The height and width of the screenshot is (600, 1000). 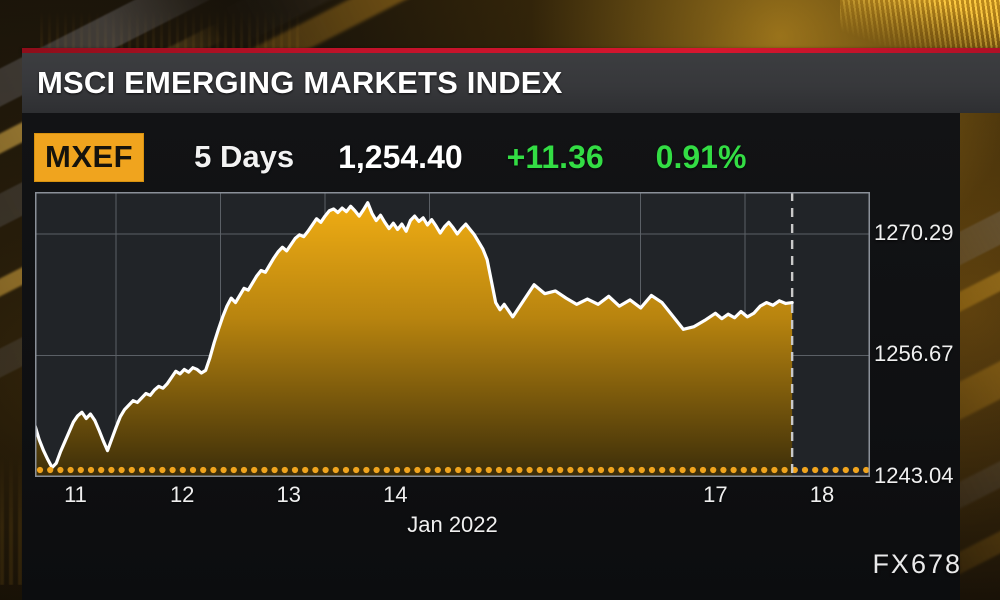 I want to click on y-axis-tick-label: 1243.04, so click(x=914, y=475).